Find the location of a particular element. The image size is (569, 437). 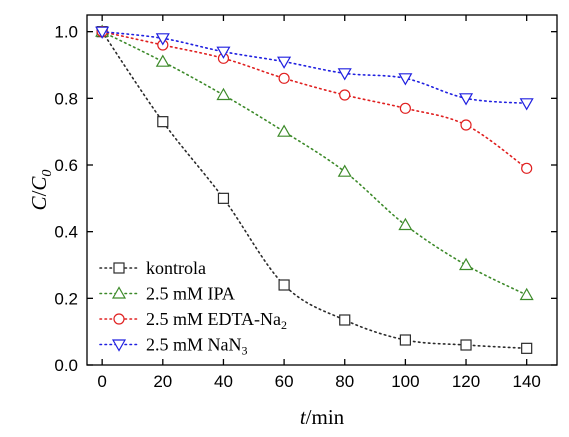

y-axis-label-group: C/C0 is located at coordinates (41, 190).